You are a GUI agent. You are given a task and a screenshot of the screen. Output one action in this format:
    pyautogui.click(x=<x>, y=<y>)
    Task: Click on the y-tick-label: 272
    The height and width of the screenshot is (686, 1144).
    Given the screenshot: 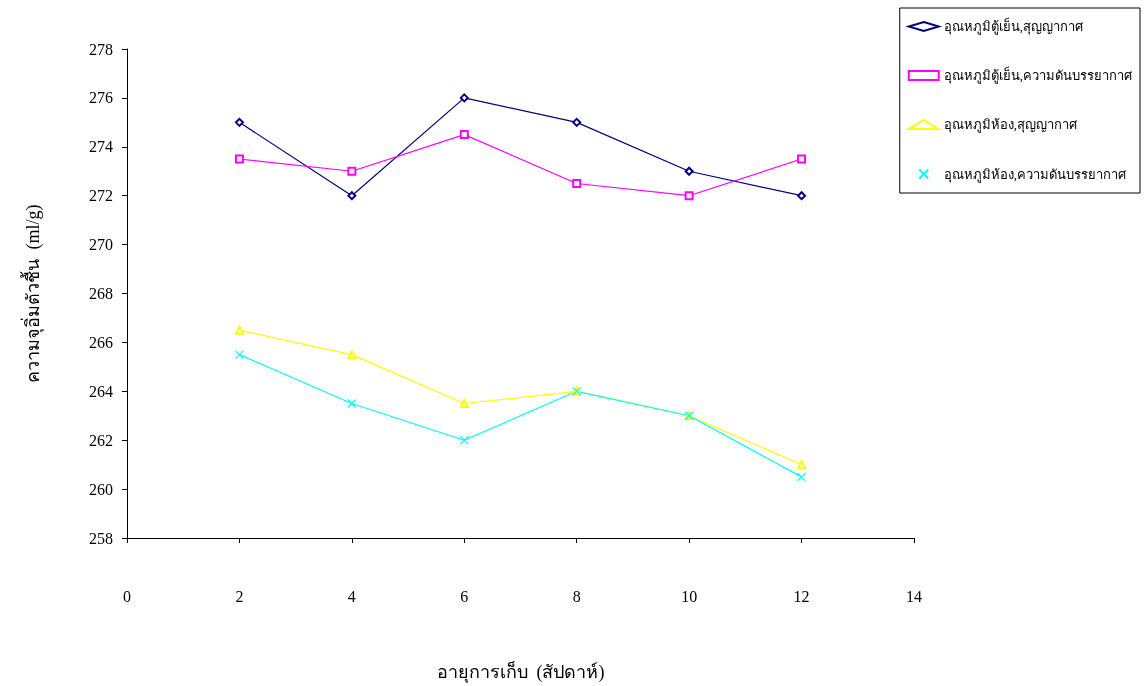 What is the action you would take?
    pyautogui.click(x=101, y=196)
    